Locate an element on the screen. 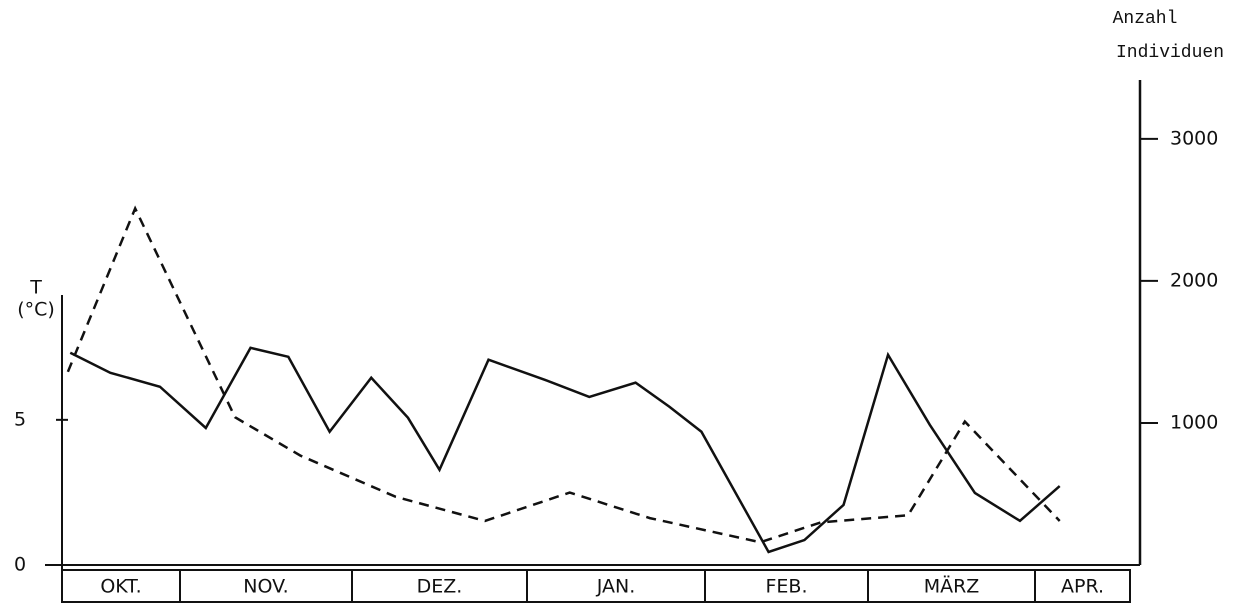 The height and width of the screenshot is (606, 1239). y2-label: Individuen is located at coordinates (1170, 53).